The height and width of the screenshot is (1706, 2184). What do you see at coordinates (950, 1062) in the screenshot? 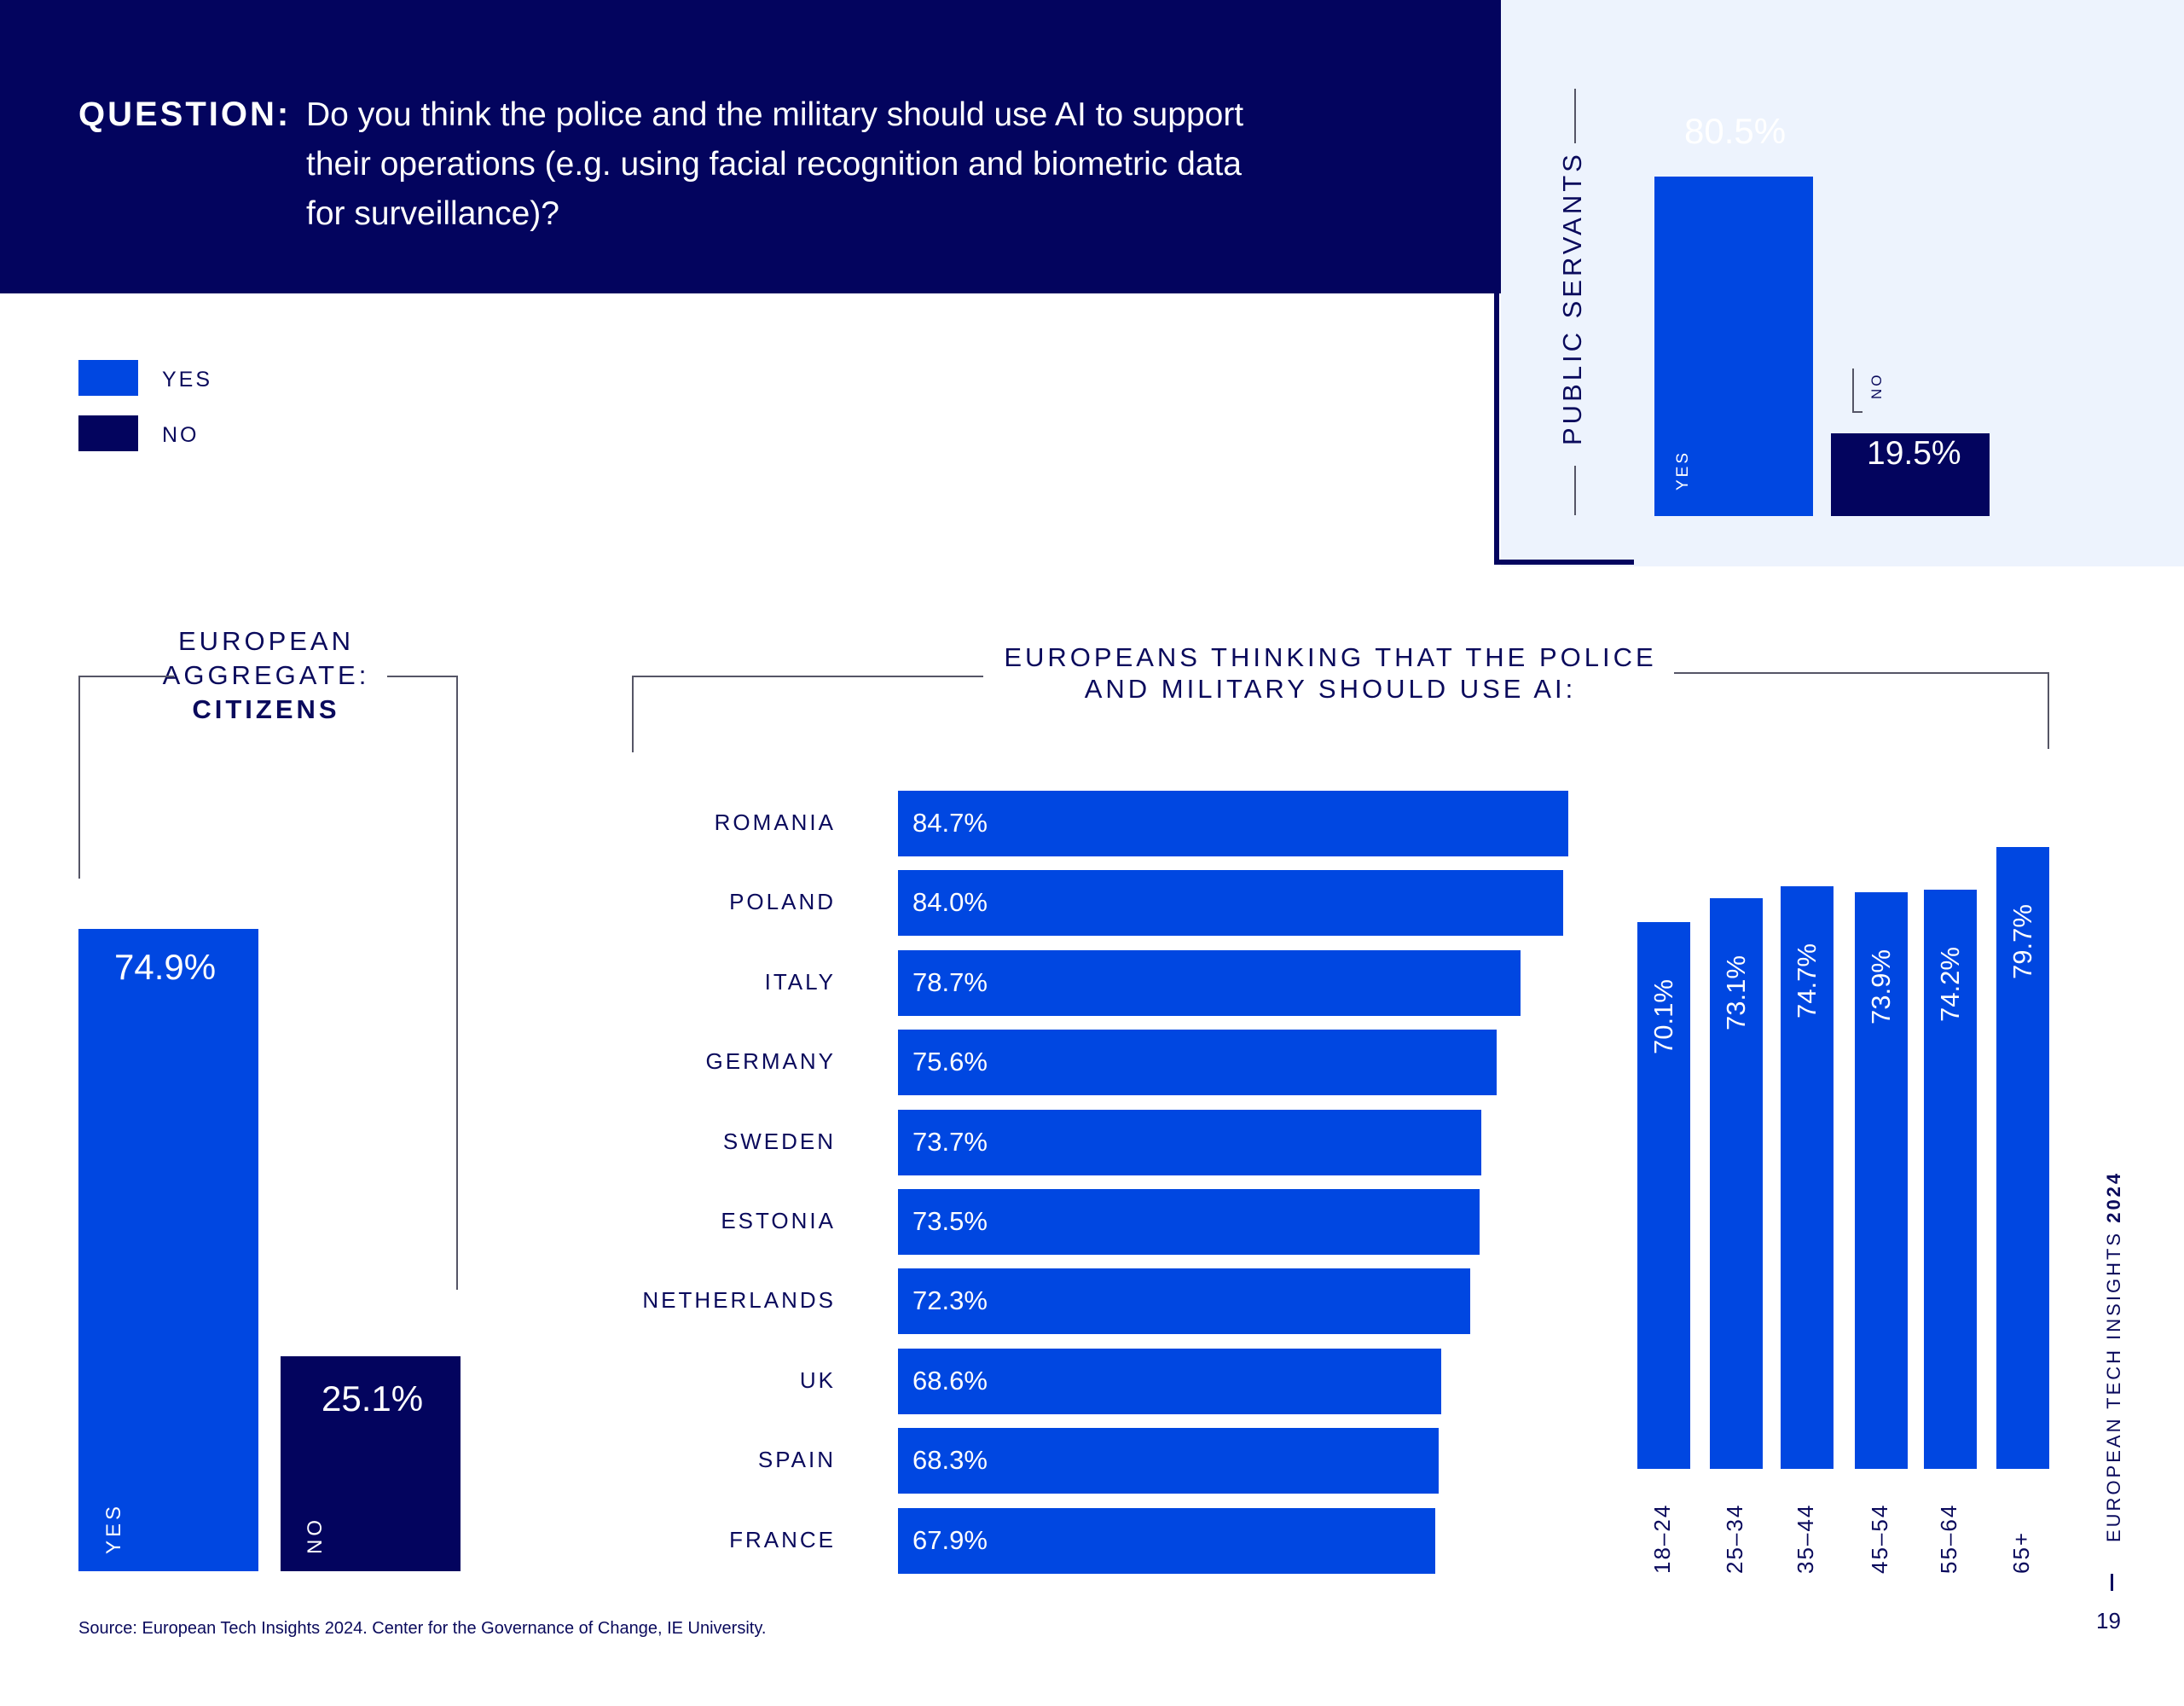
I see `country-value: 75.6%` at bounding box center [950, 1062].